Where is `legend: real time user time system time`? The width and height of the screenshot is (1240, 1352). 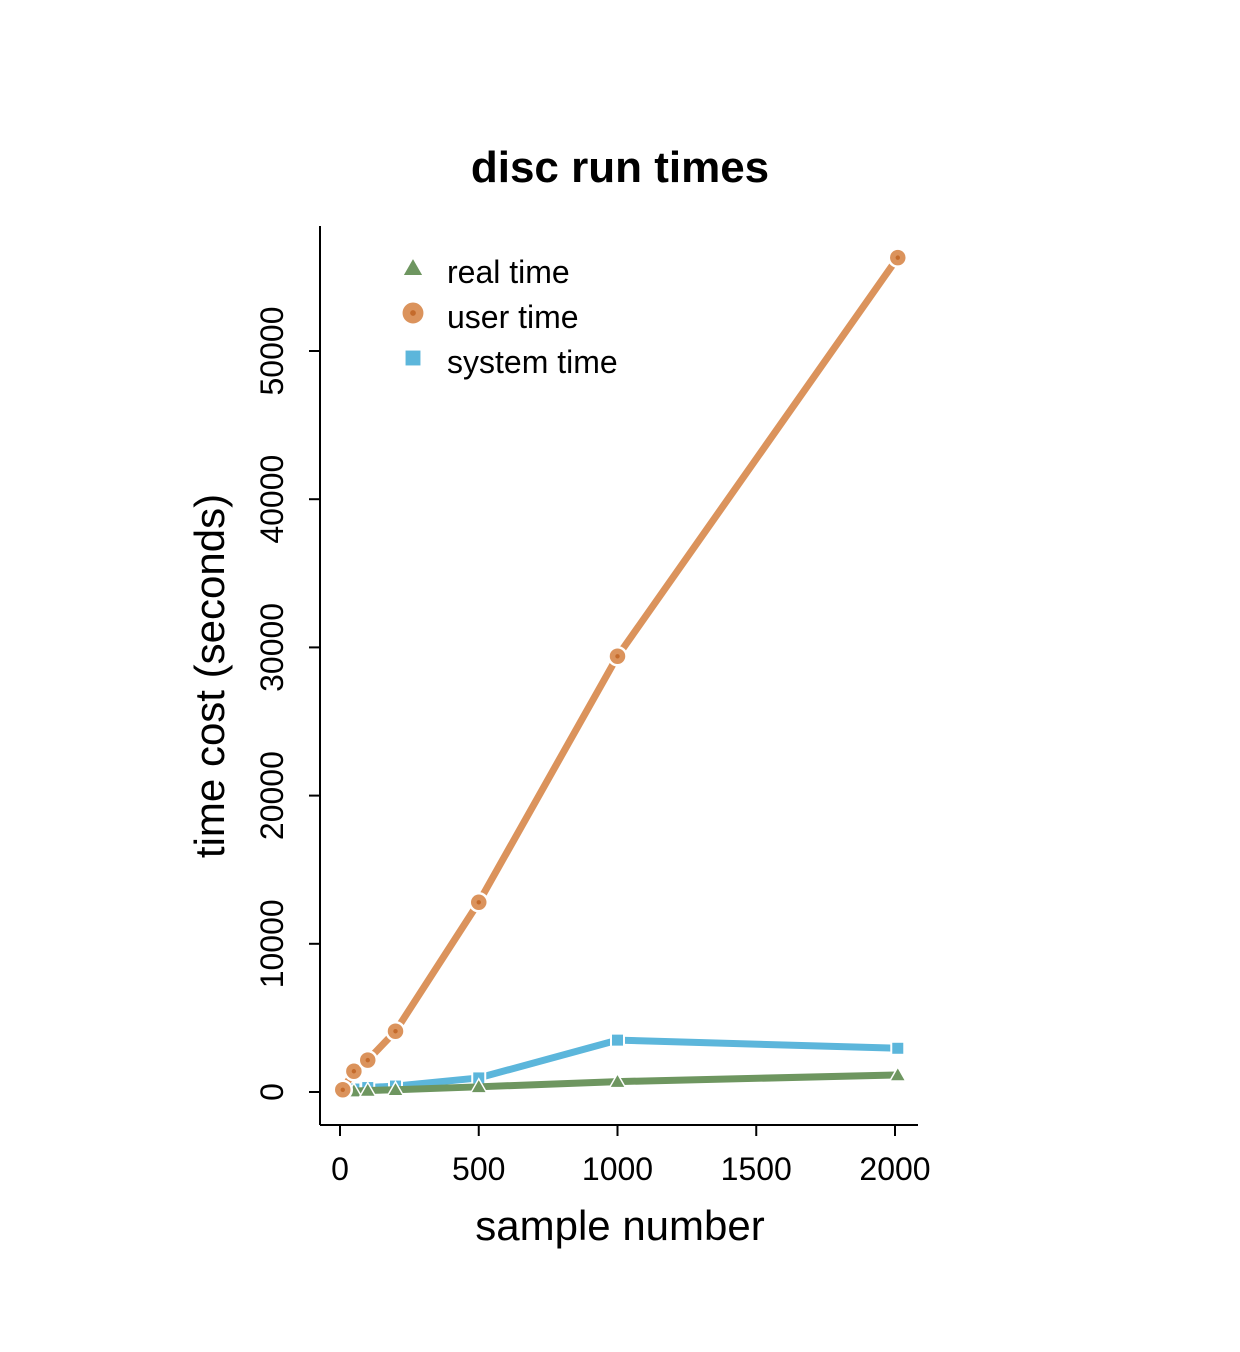
legend: real time user time system time is located at coordinates (509, 317).